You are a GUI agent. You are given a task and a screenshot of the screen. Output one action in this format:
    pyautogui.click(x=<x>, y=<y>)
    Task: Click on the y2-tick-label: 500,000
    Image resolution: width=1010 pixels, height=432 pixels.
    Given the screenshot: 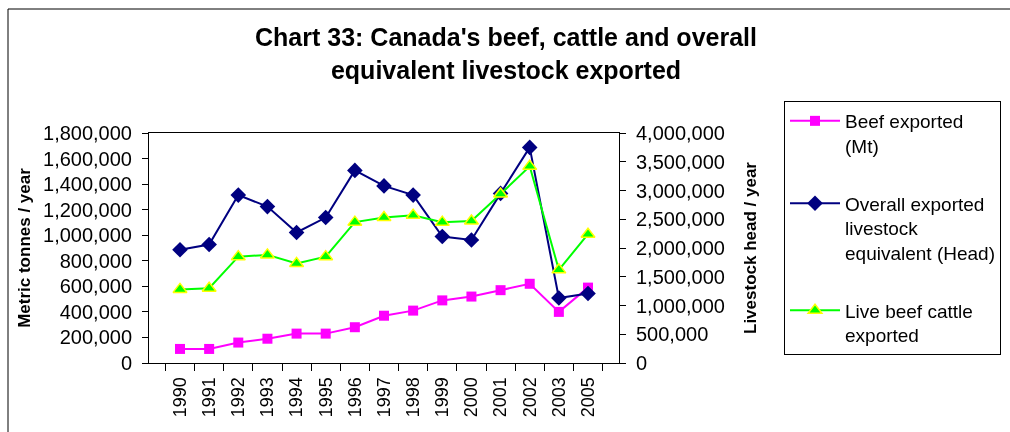 What is the action you would take?
    pyautogui.click(x=672, y=334)
    